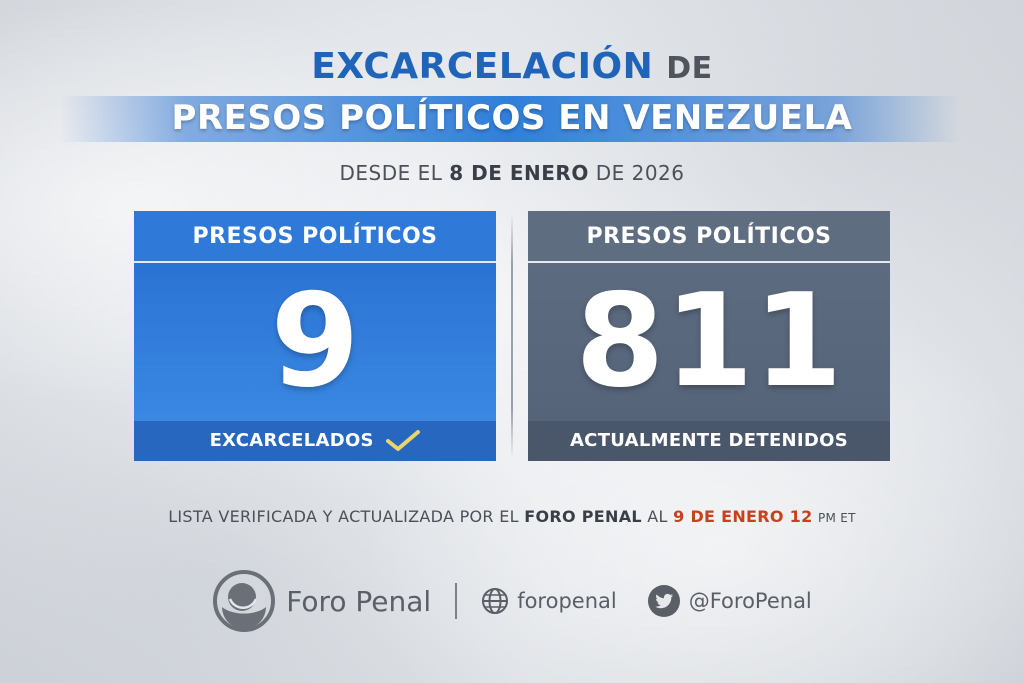 The height and width of the screenshot is (683, 1024). Describe the element at coordinates (482, 66) in the screenshot. I see `title-highlight: EXCARCELACIÓN` at that location.